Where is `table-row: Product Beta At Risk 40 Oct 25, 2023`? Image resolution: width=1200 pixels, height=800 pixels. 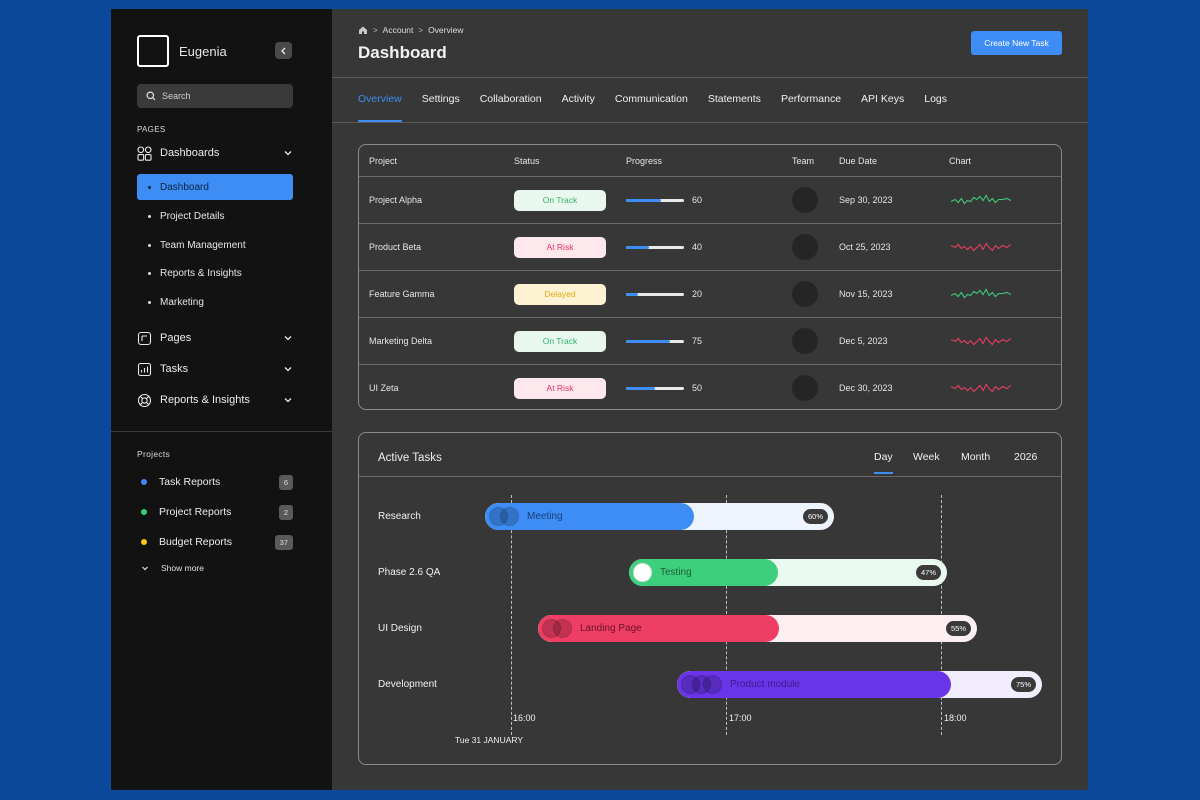
table-row: Product Beta At Risk 40 Oct 25, 2023 is located at coordinates (710, 246).